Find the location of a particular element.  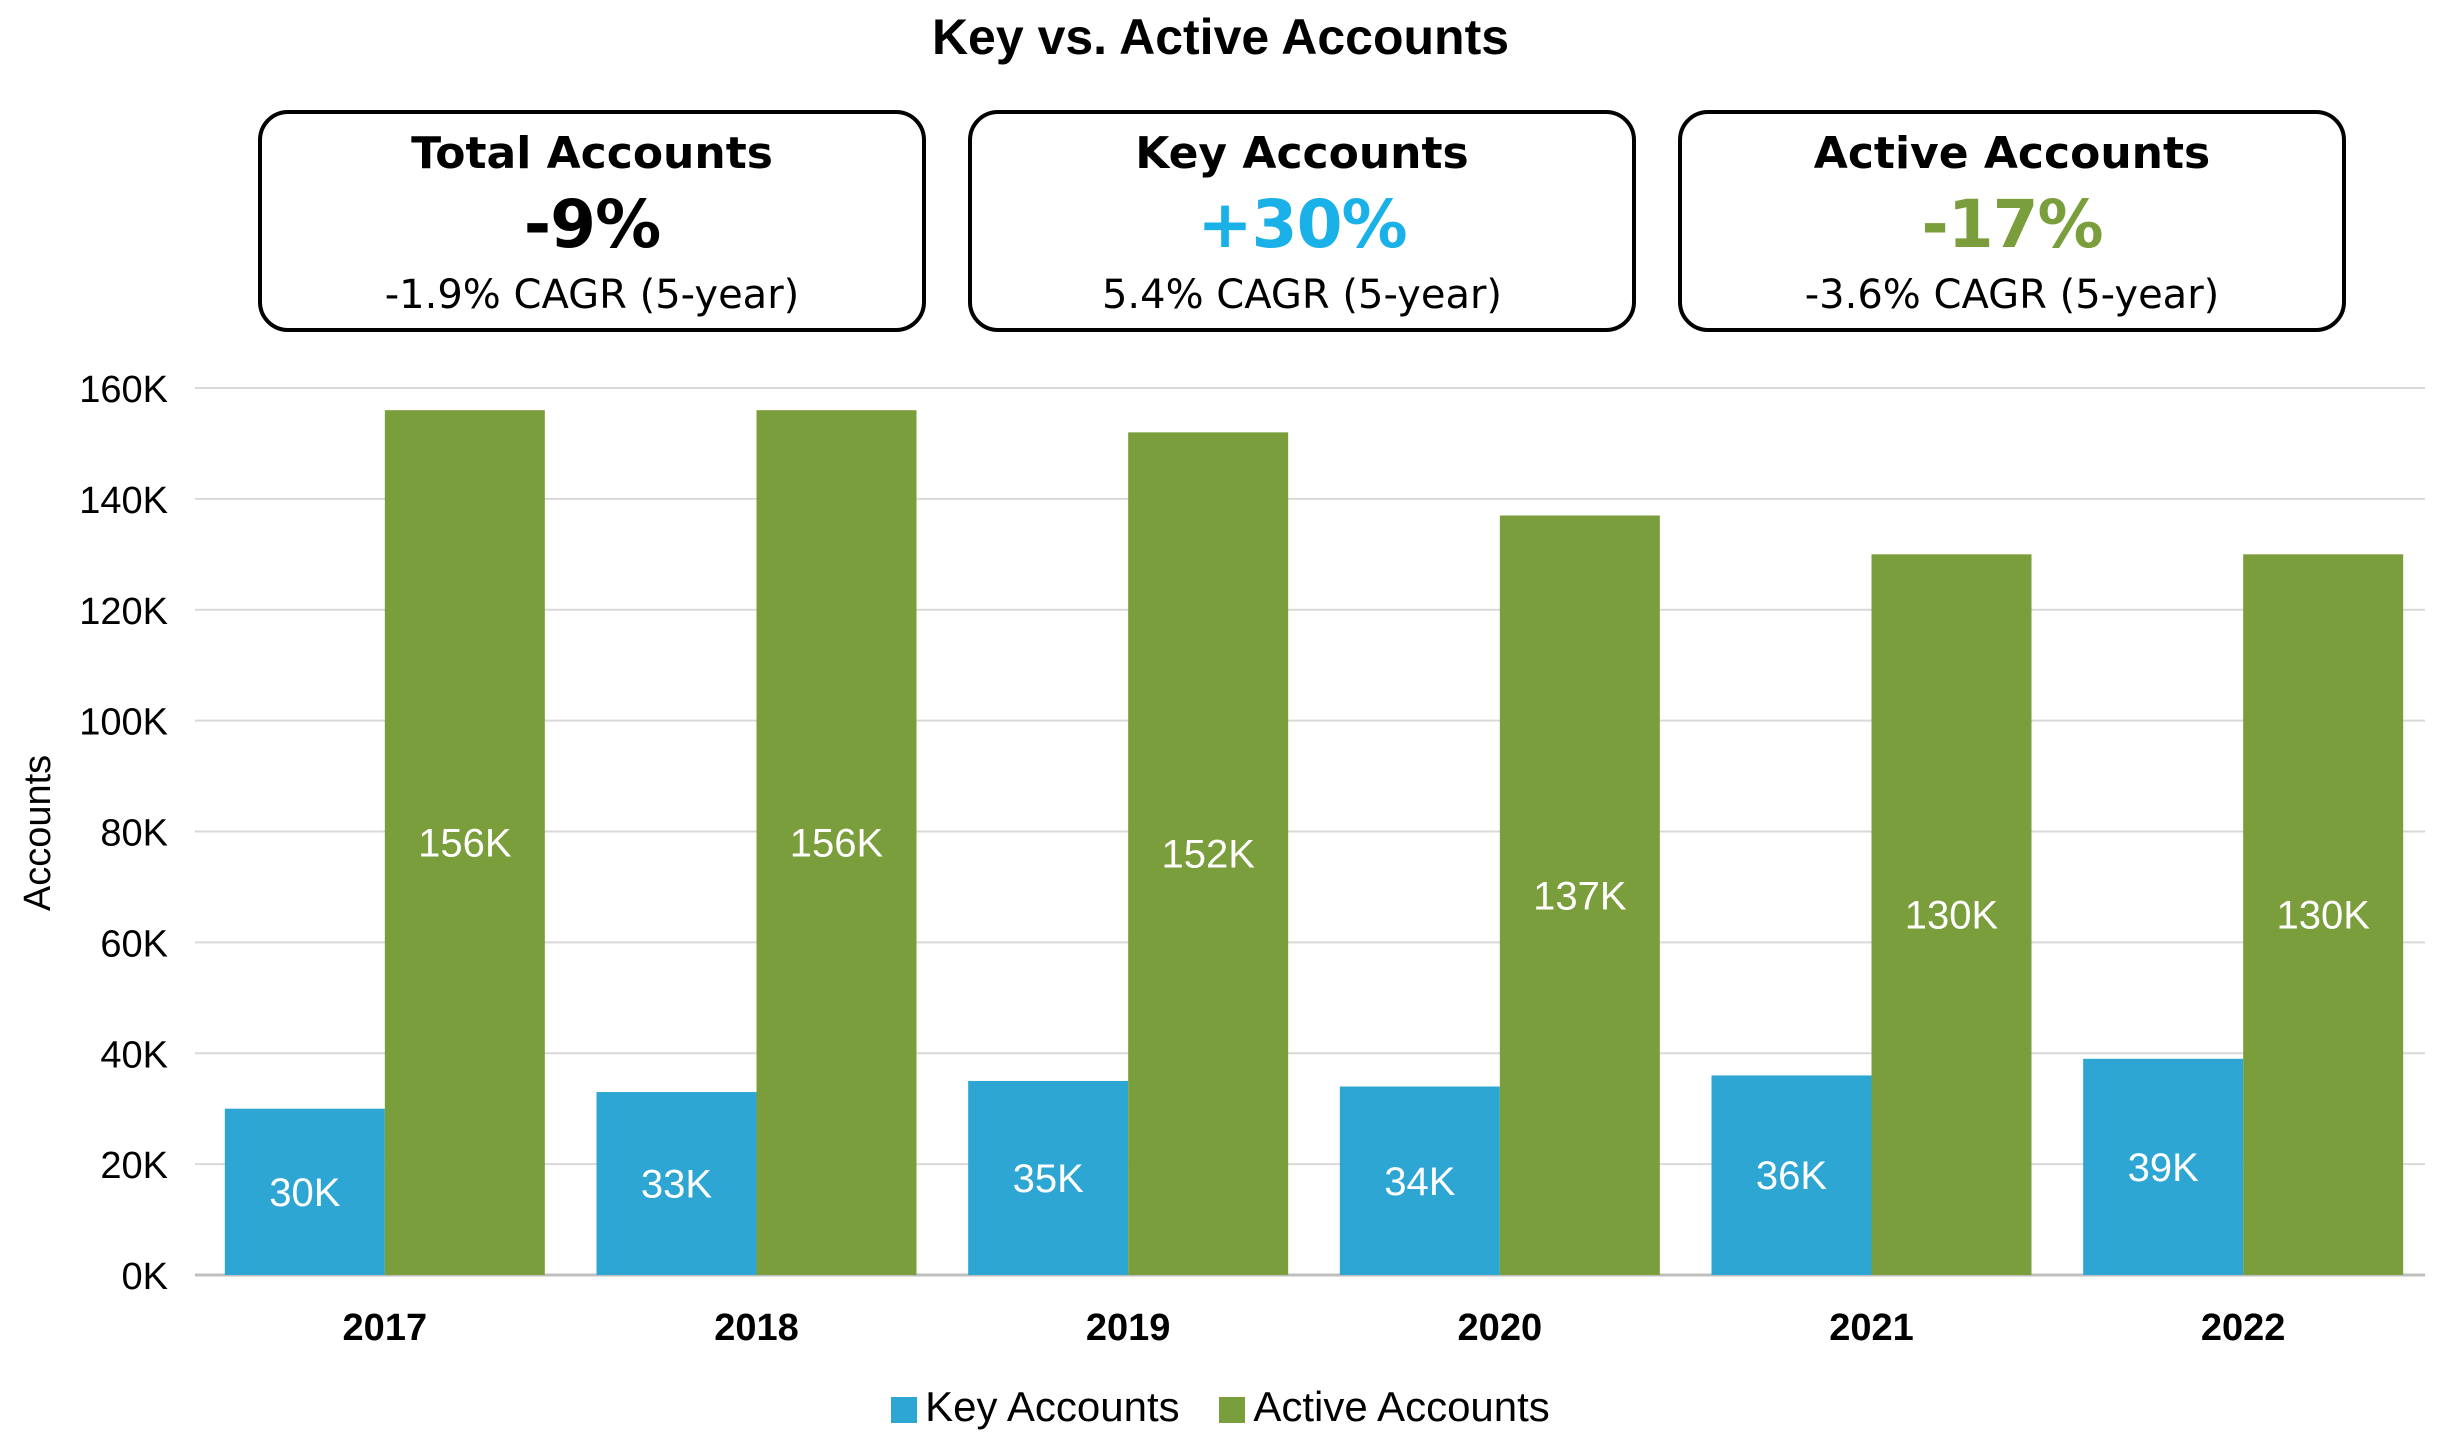

x-tick-label: 2018 is located at coordinates (756, 1328).